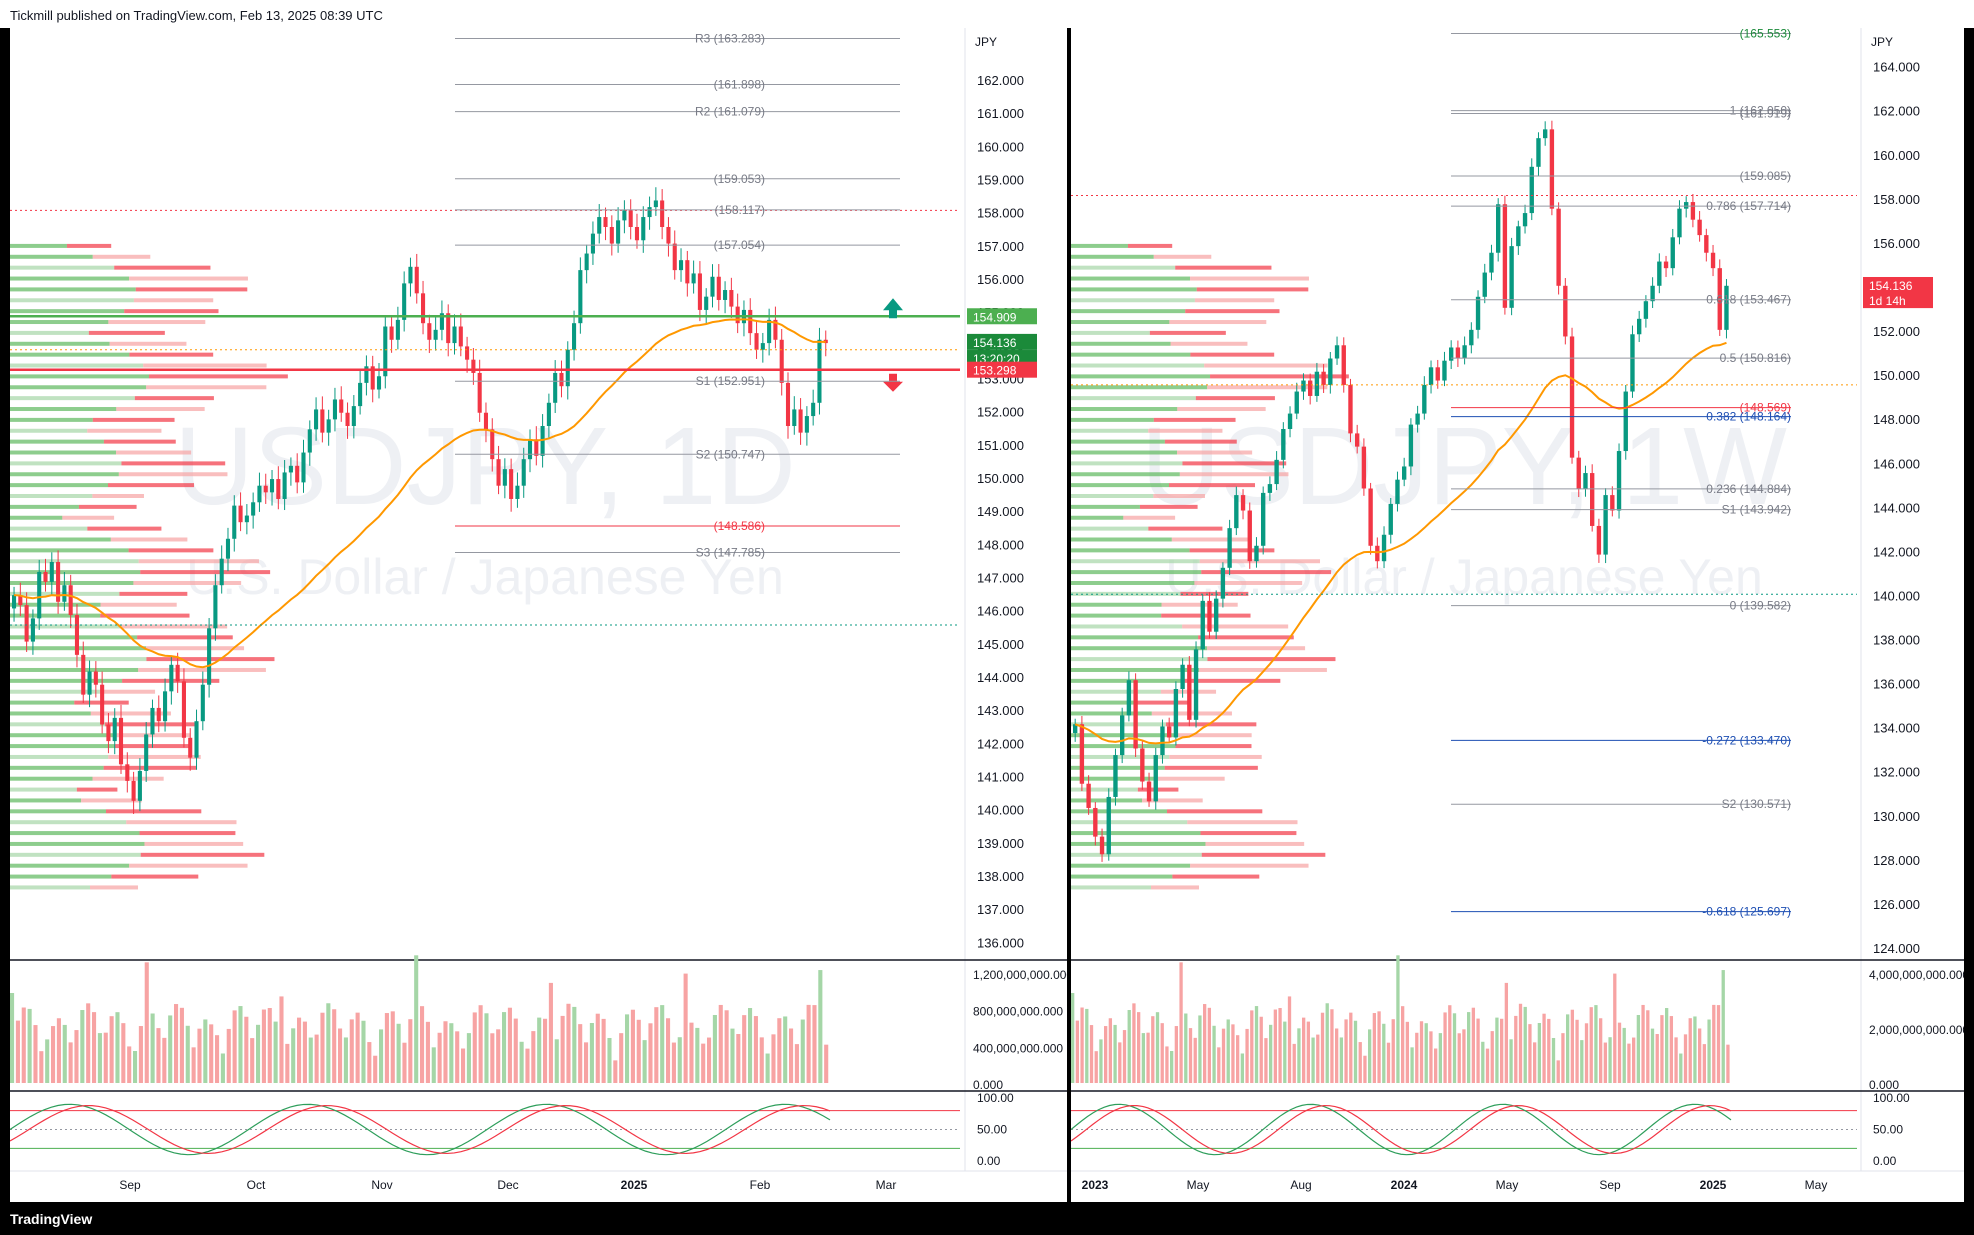 This screenshot has height=1235, width=1974. I want to click on y-tick-label: 164.000, so click(1896, 67).